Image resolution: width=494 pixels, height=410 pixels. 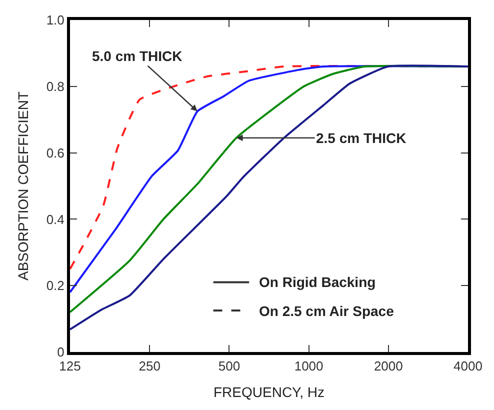 What do you see at coordinates (55, 86) in the screenshot?
I see `y-tick-label: 0.8` at bounding box center [55, 86].